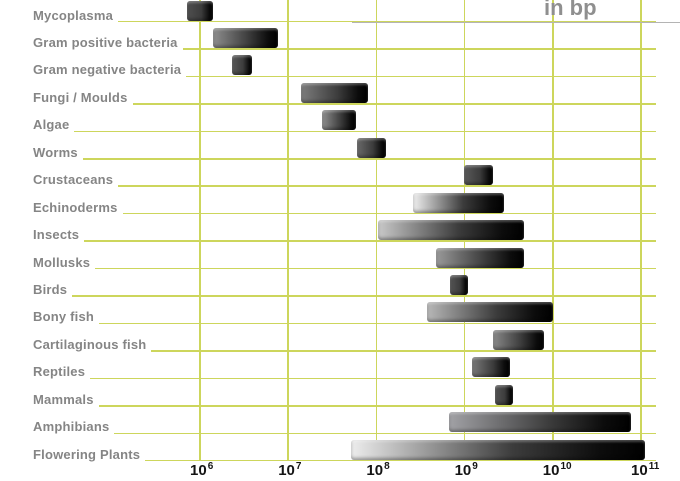 The image size is (680, 481). Describe the element at coordinates (41, 152) in the screenshot. I see `category-label: Worms` at that location.